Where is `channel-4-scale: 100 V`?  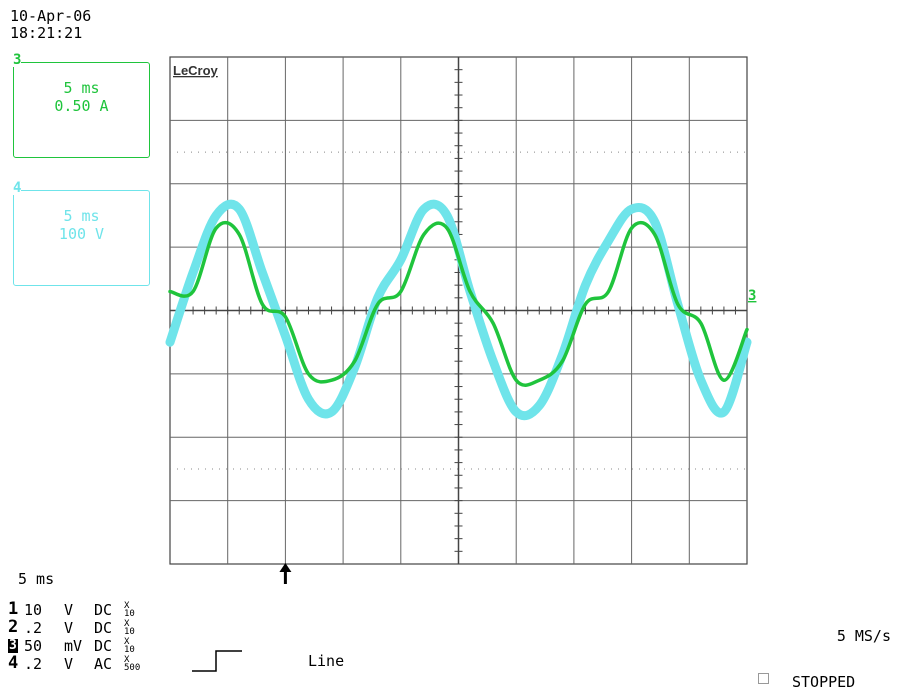 channel-4-scale: 100 V is located at coordinates (81, 234).